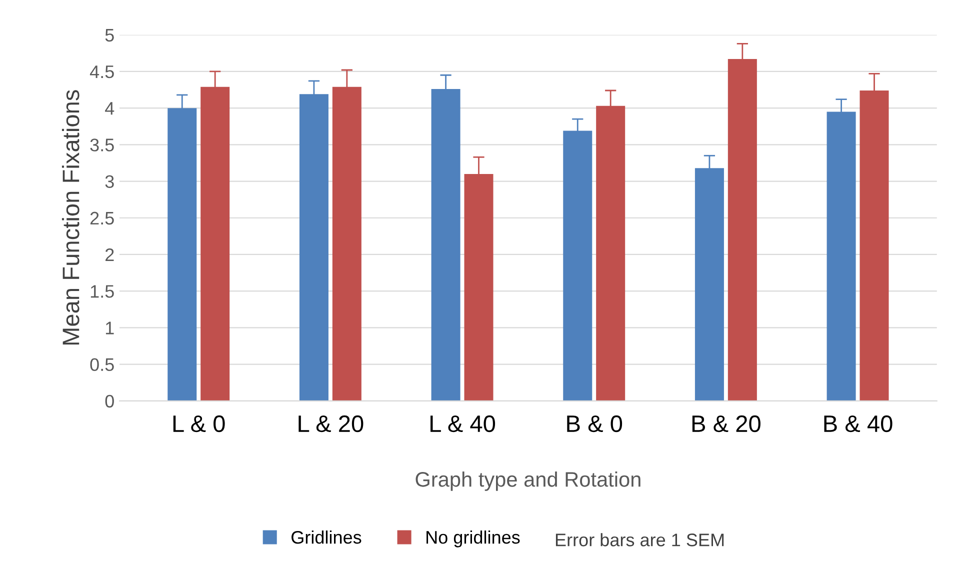 The image size is (956, 581). What do you see at coordinates (199, 423) in the screenshot?
I see `x-tick-label: L & 0` at bounding box center [199, 423].